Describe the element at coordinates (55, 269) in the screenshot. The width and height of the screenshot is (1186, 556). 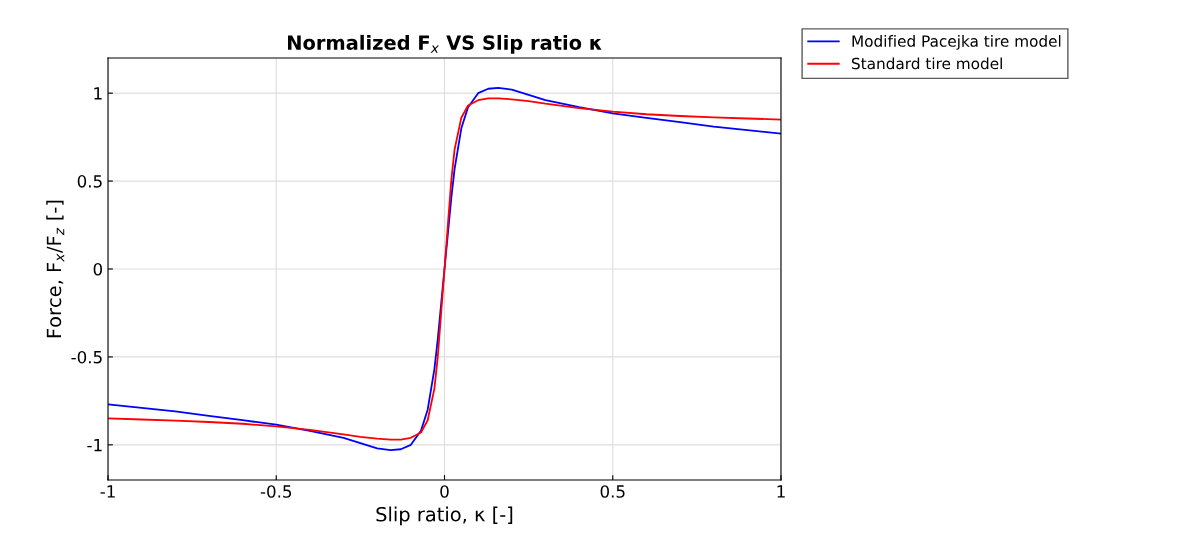
I see `y-axis-title: Force, F$_{x}$/F$_{z}$ [-]` at that location.